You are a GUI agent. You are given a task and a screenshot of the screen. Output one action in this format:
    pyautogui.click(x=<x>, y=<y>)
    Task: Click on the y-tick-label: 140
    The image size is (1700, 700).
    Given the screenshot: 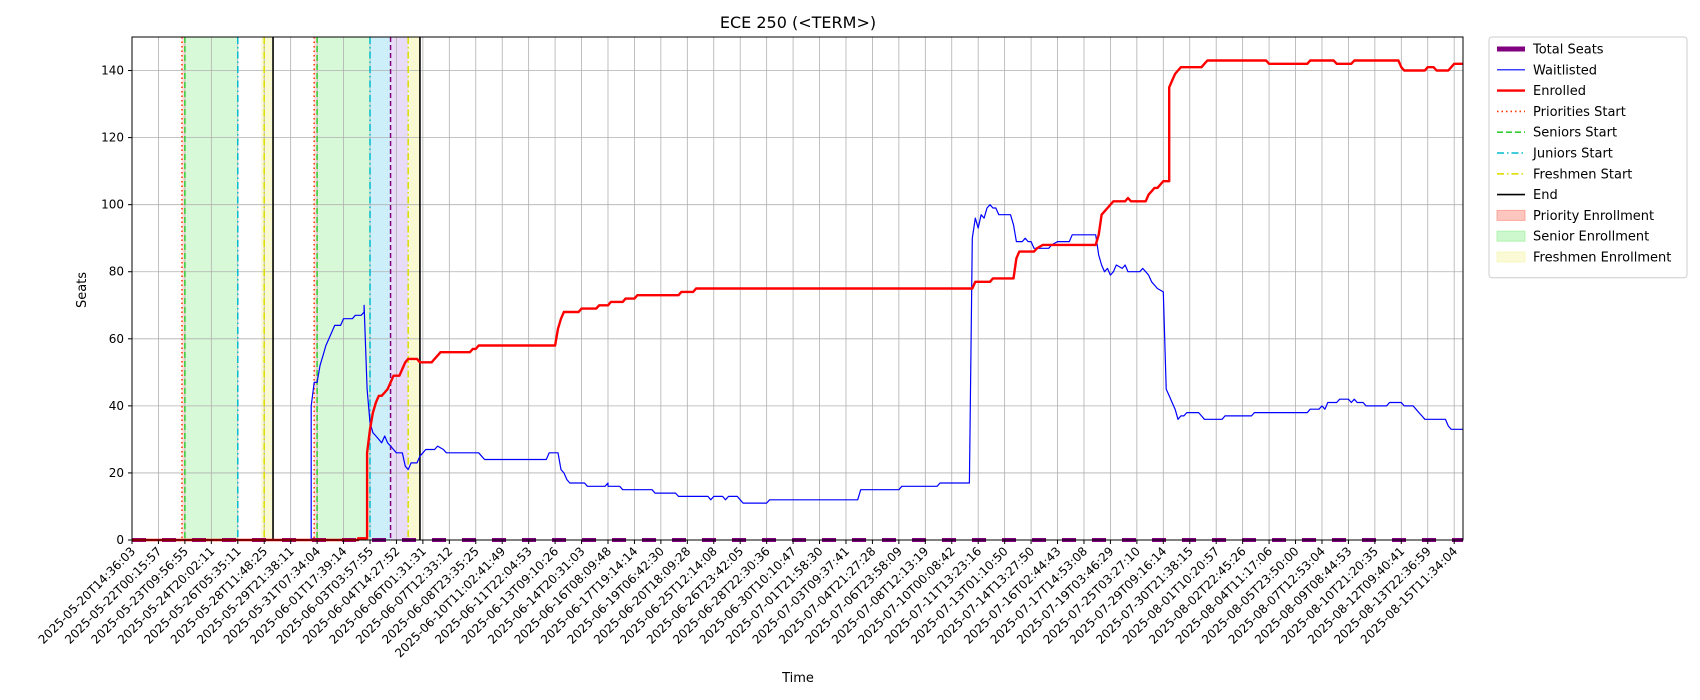 What is the action you would take?
    pyautogui.click(x=112, y=71)
    